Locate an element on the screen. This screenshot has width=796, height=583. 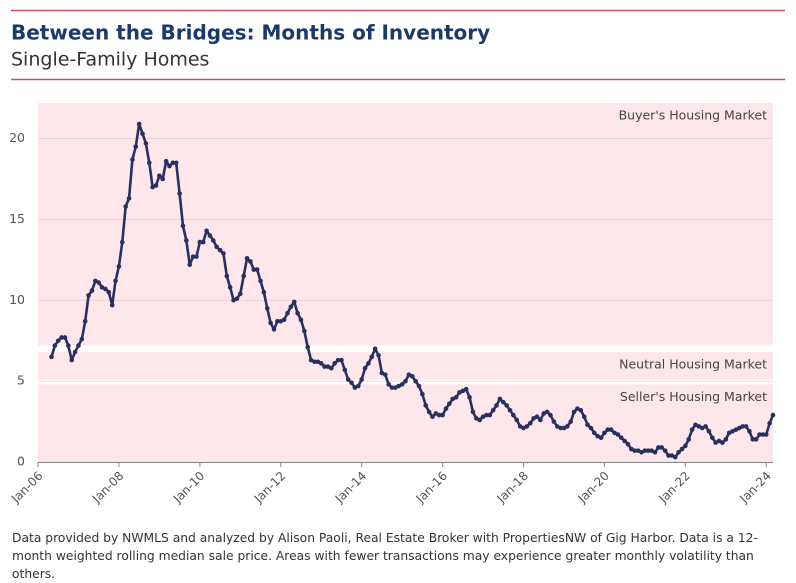
x-tick-label: Jan-08 is located at coordinates (108, 488).